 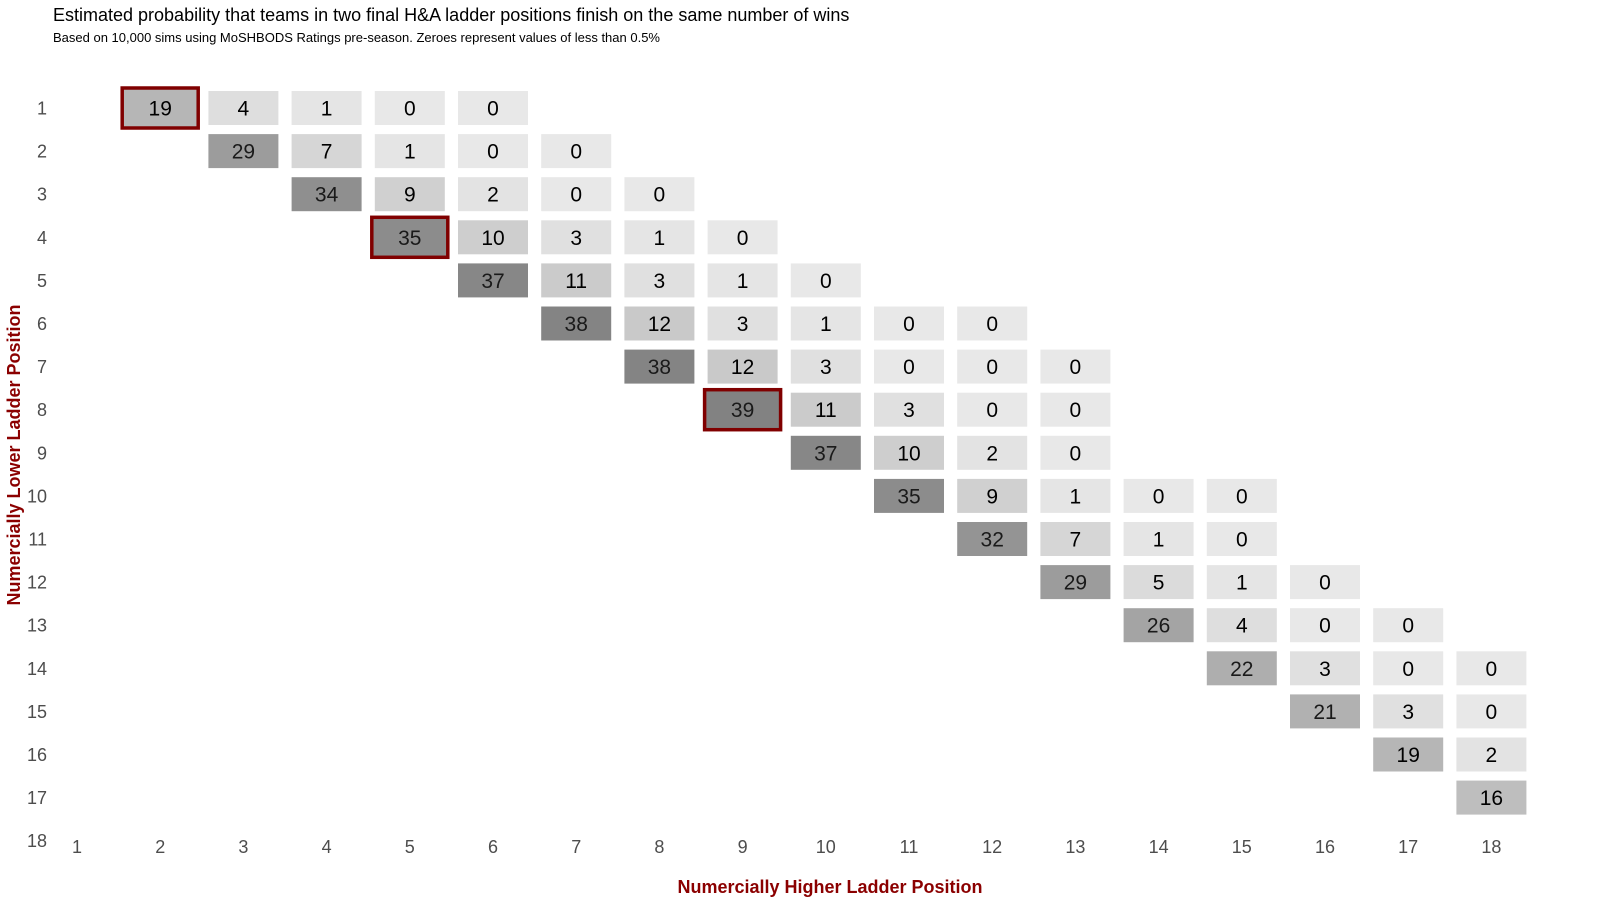 I want to click on y-tick-label-8: 8, so click(x=42, y=410).